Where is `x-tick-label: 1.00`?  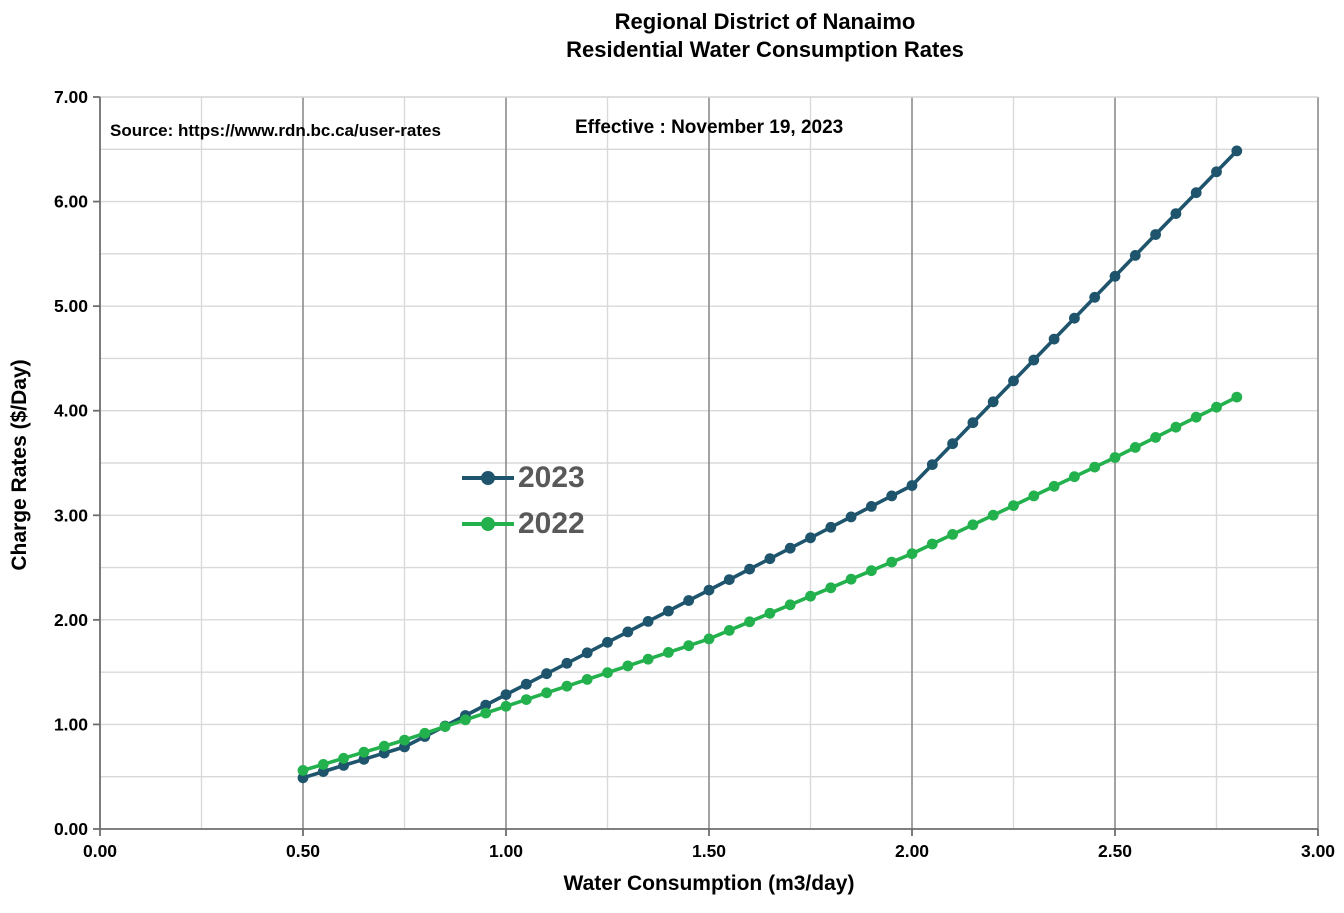
x-tick-label: 1.00 is located at coordinates (506, 851).